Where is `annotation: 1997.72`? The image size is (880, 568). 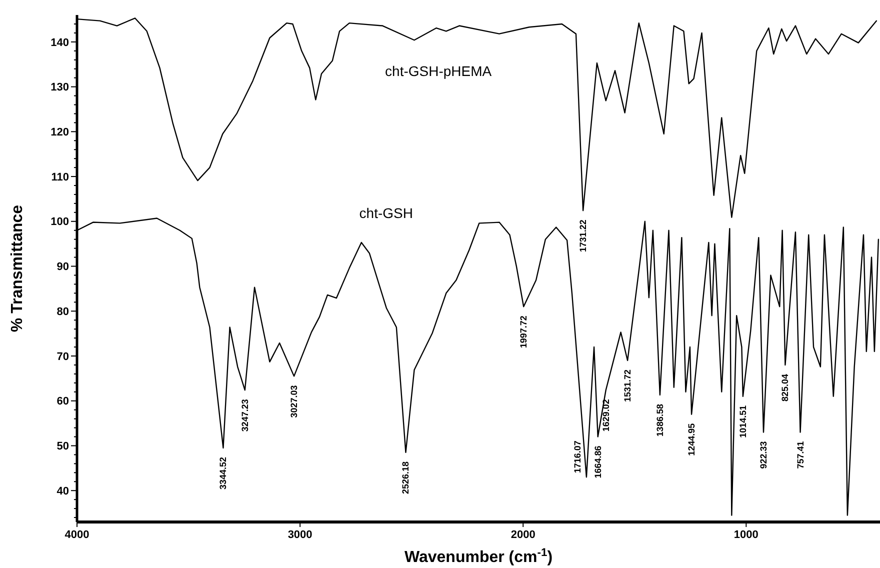 annotation: 1997.72 is located at coordinates (523, 332).